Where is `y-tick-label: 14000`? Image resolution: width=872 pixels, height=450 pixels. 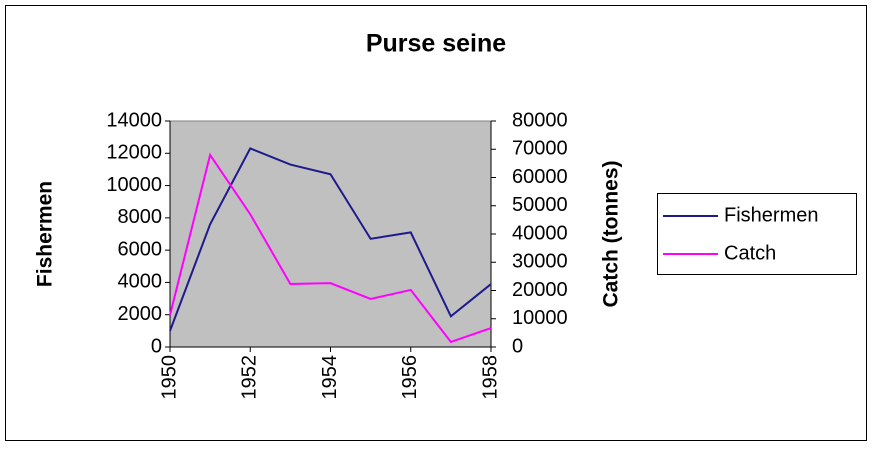
y-tick-label: 14000 is located at coordinates (134, 120).